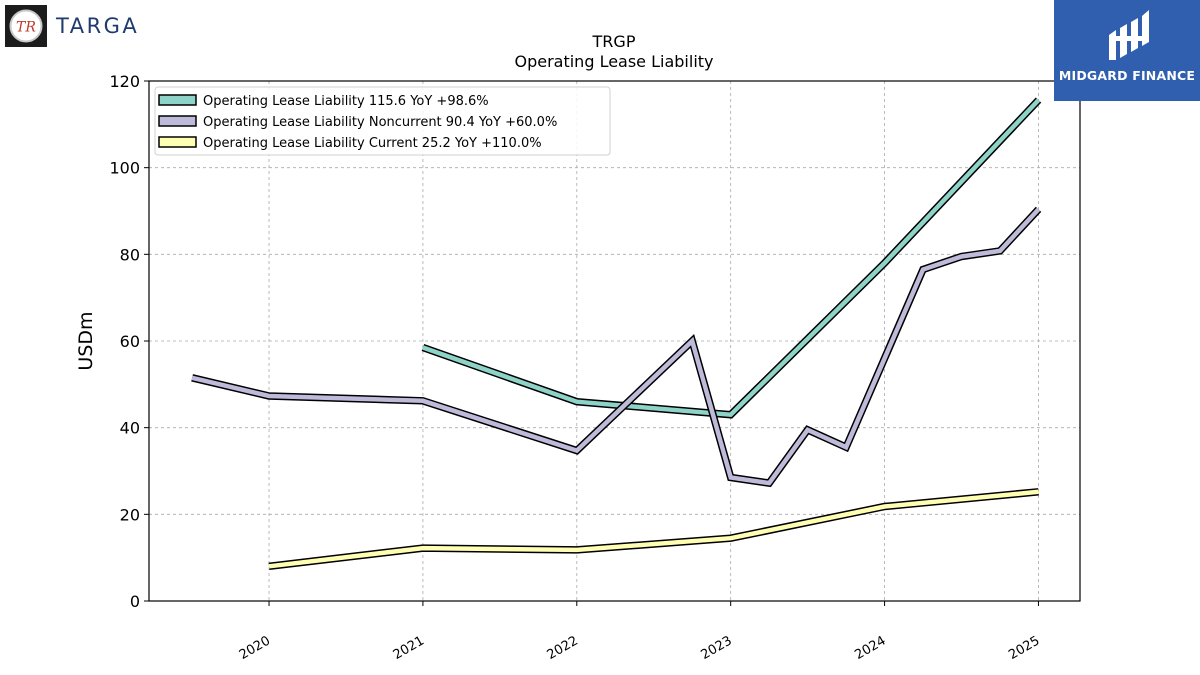 The width and height of the screenshot is (1200, 675). What do you see at coordinates (1024, 648) in the screenshot?
I see `x-tick-label: 2025` at bounding box center [1024, 648].